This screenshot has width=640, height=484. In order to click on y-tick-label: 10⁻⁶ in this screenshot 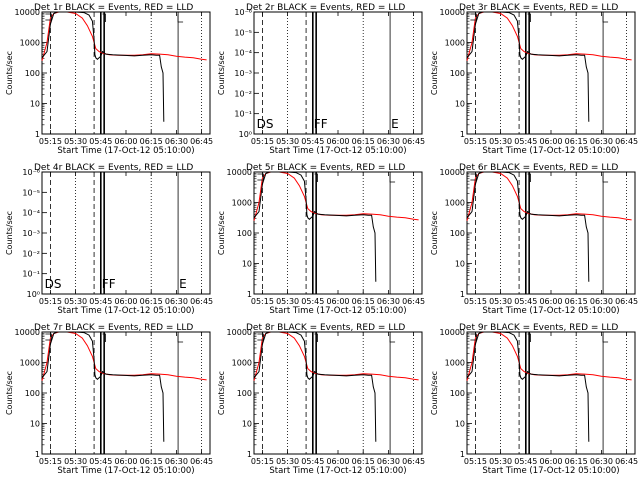, I will do `click(31, 172)`.